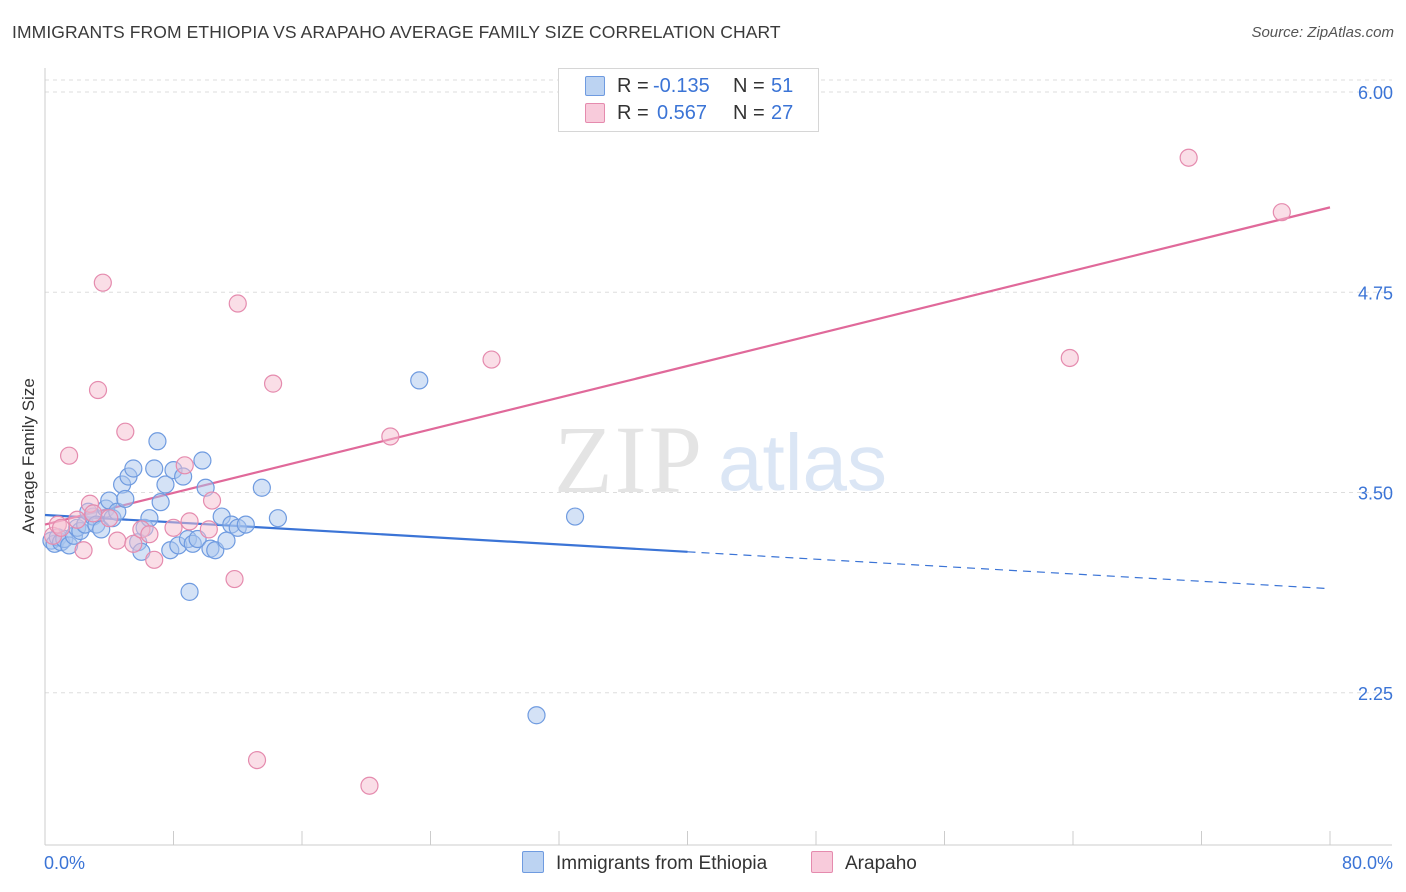  What do you see at coordinates (782, 113) in the screenshot?
I see `legend-n-value: 27` at bounding box center [782, 113].